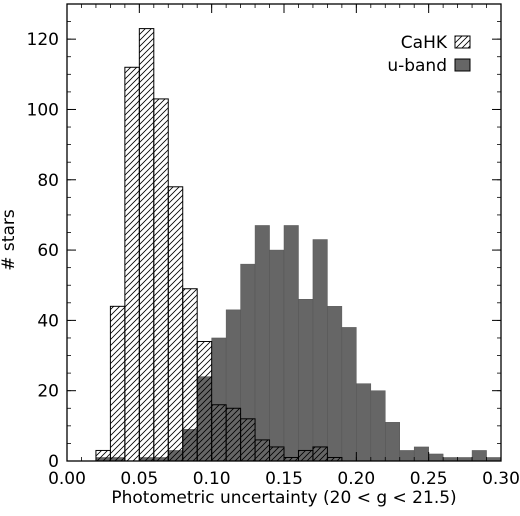  What do you see at coordinates (48, 251) in the screenshot?
I see `y-tick-label: 60` at bounding box center [48, 251].